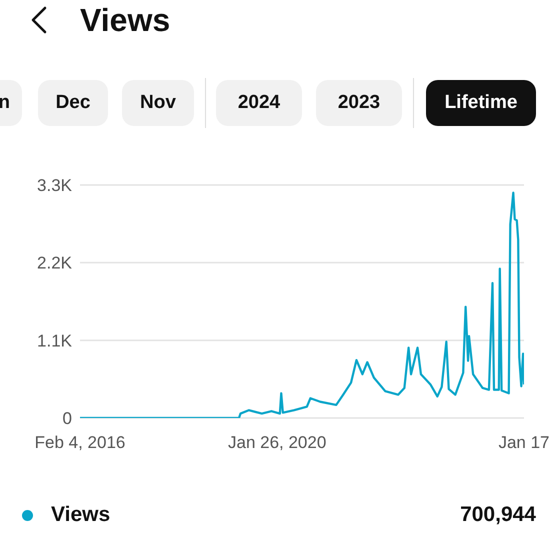 The height and width of the screenshot is (560, 560). What do you see at coordinates (67, 418) in the screenshot?
I see `y-tick-label: 0` at bounding box center [67, 418].